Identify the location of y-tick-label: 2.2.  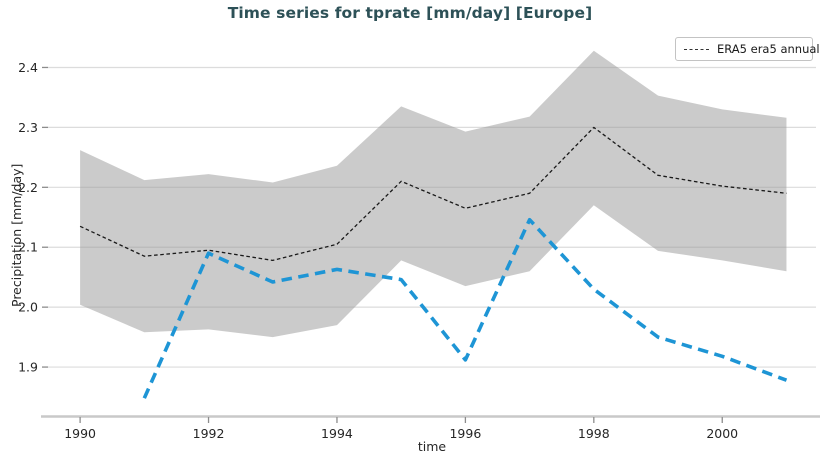
(28, 187).